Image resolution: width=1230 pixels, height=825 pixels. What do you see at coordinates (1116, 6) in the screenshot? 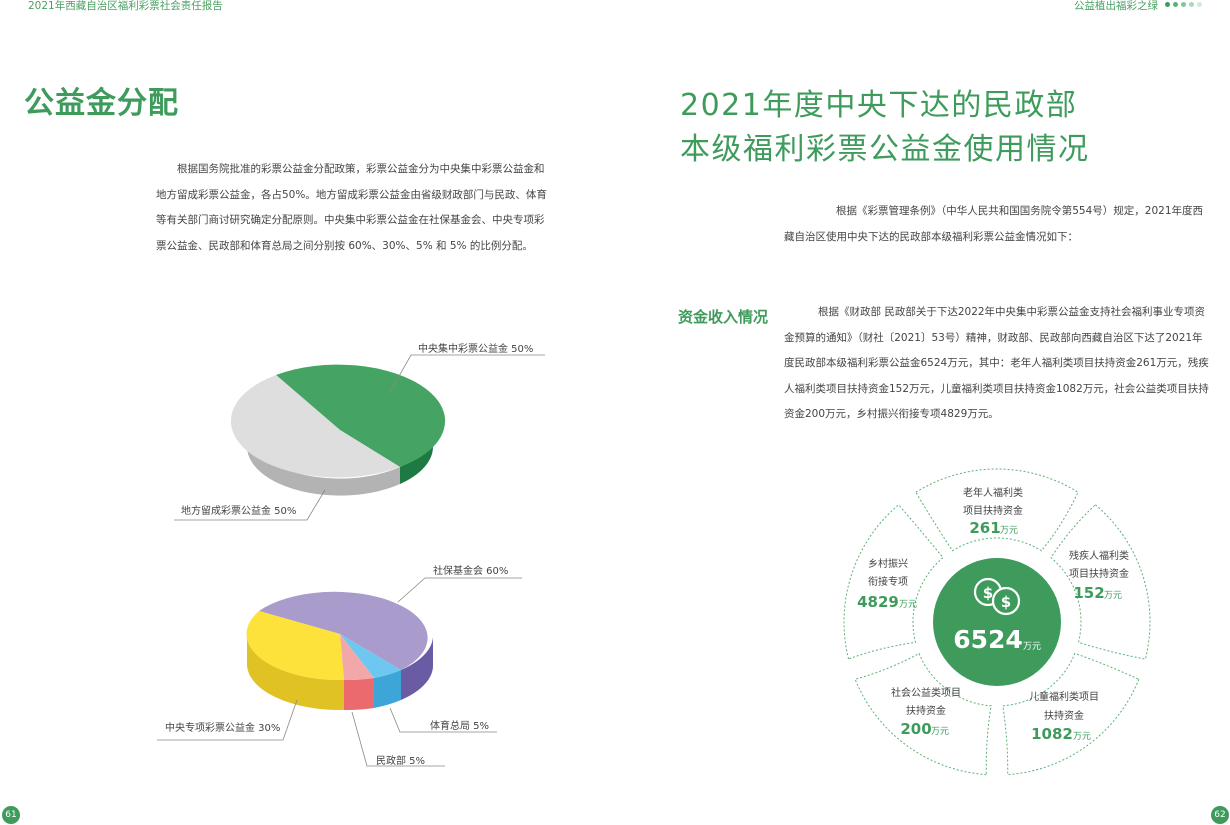
I see `header-right-title: 公益植出福彩之绿` at bounding box center [1116, 6].